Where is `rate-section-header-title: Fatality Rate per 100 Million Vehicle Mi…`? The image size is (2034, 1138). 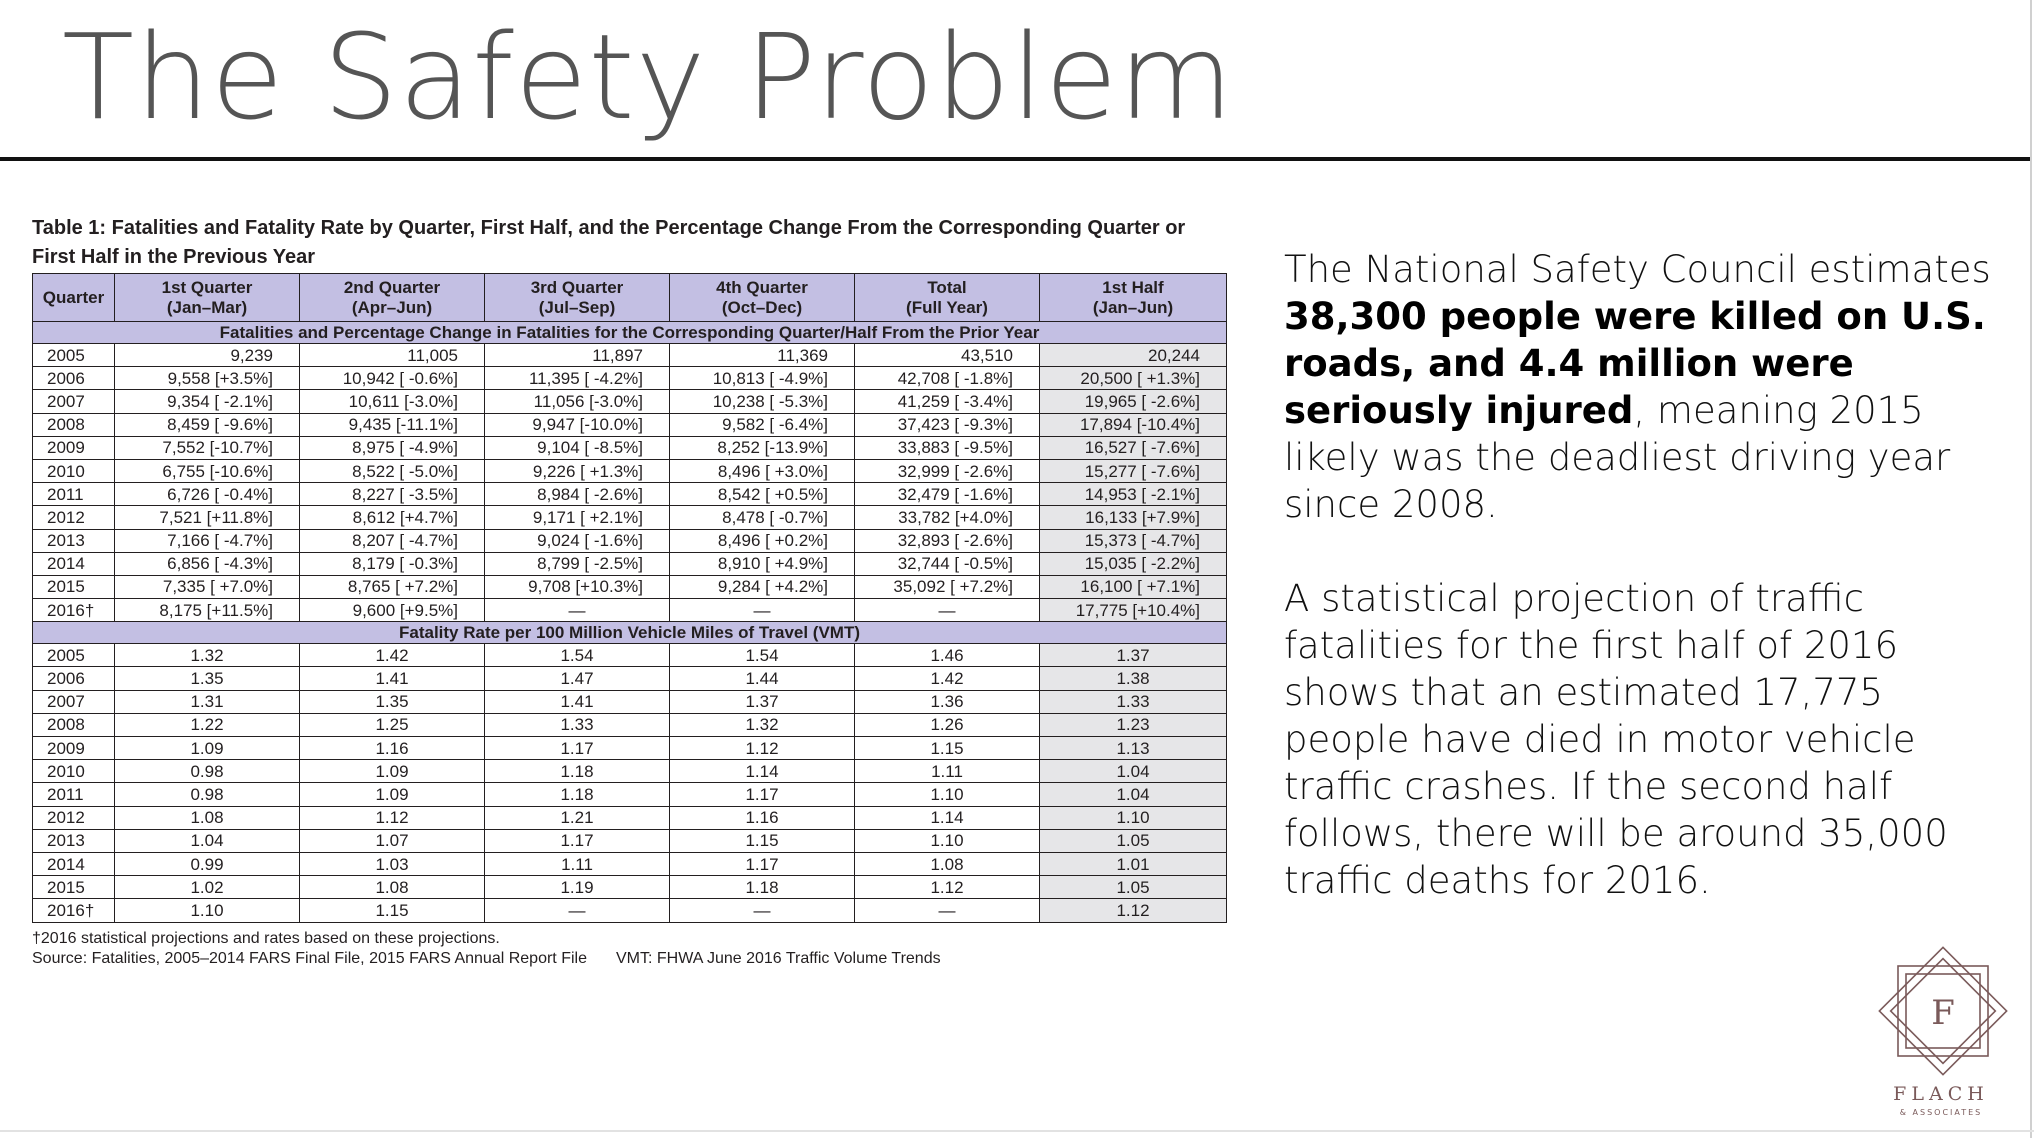 rate-section-header-title: Fatality Rate per 100 Million Vehicle Mi… is located at coordinates (629, 633).